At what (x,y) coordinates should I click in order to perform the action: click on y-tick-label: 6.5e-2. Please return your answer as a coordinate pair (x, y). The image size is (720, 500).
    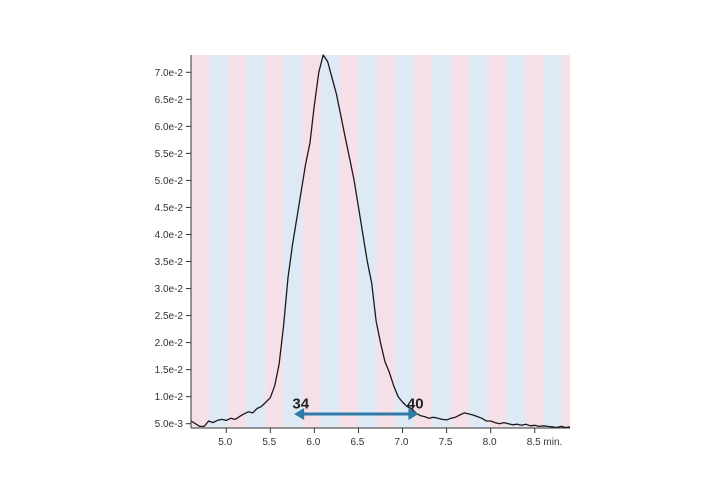
    Looking at the image, I should click on (169, 100).